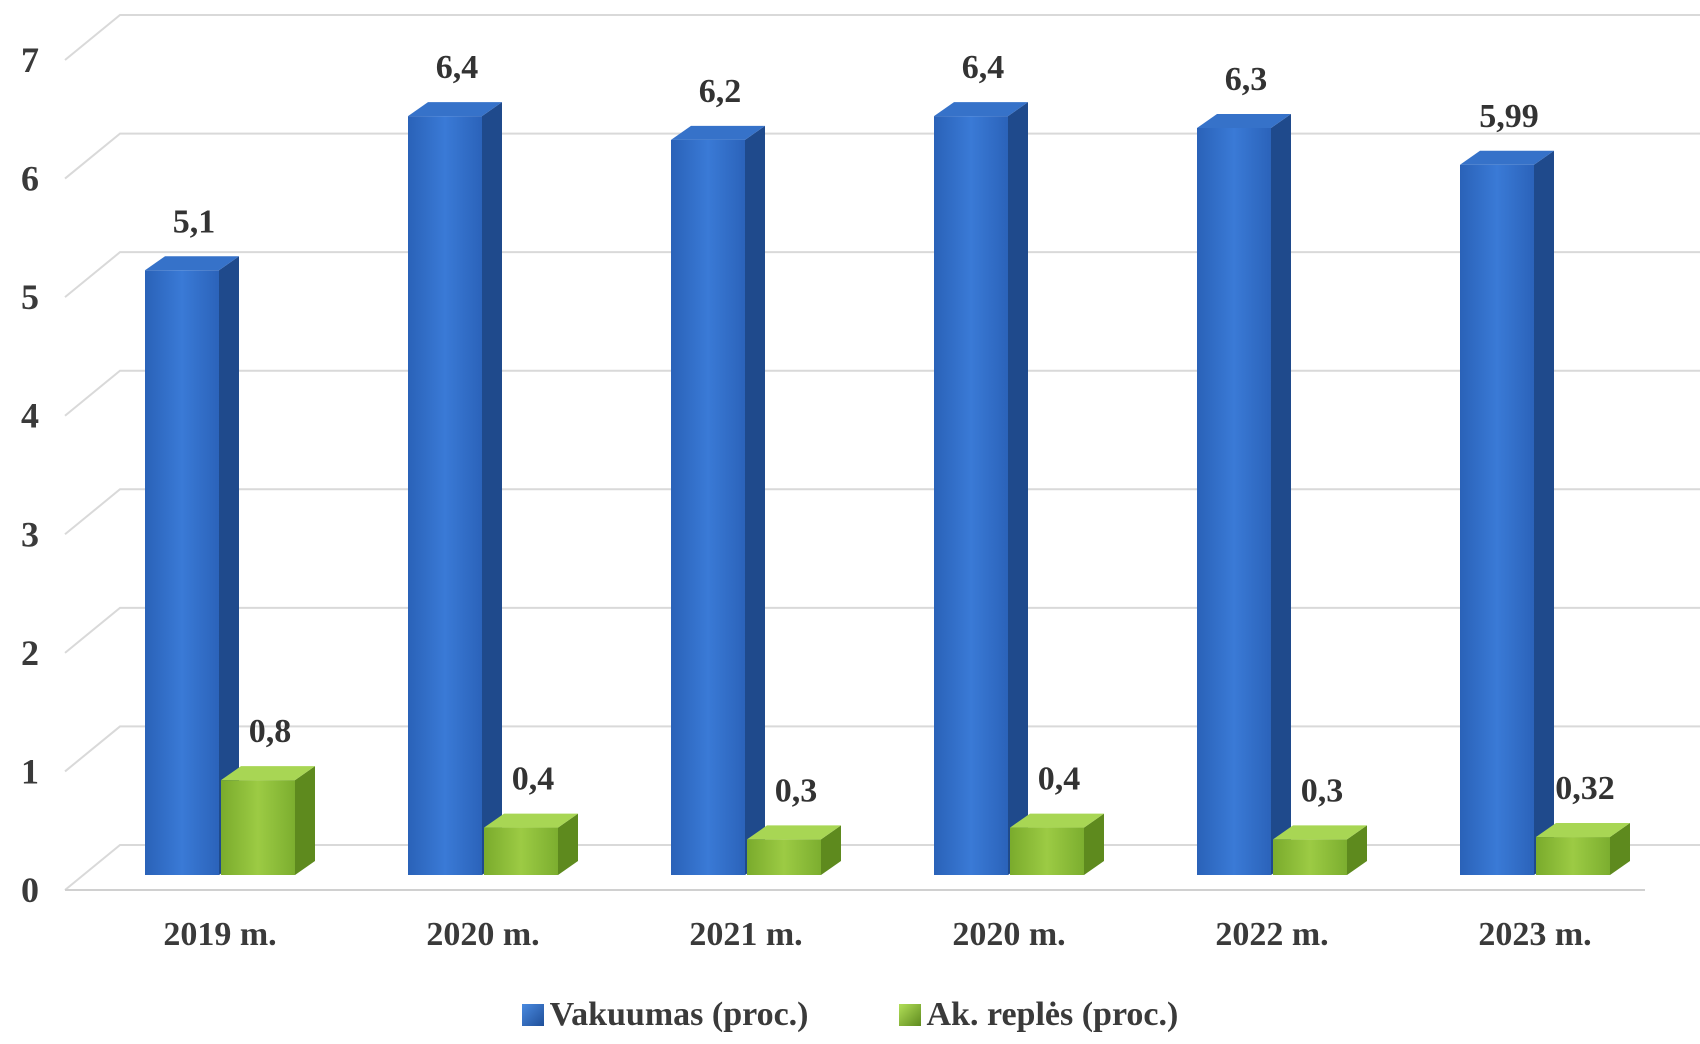 The image size is (1700, 1044). I want to click on x-tick-label: 2019 m., so click(219, 934).